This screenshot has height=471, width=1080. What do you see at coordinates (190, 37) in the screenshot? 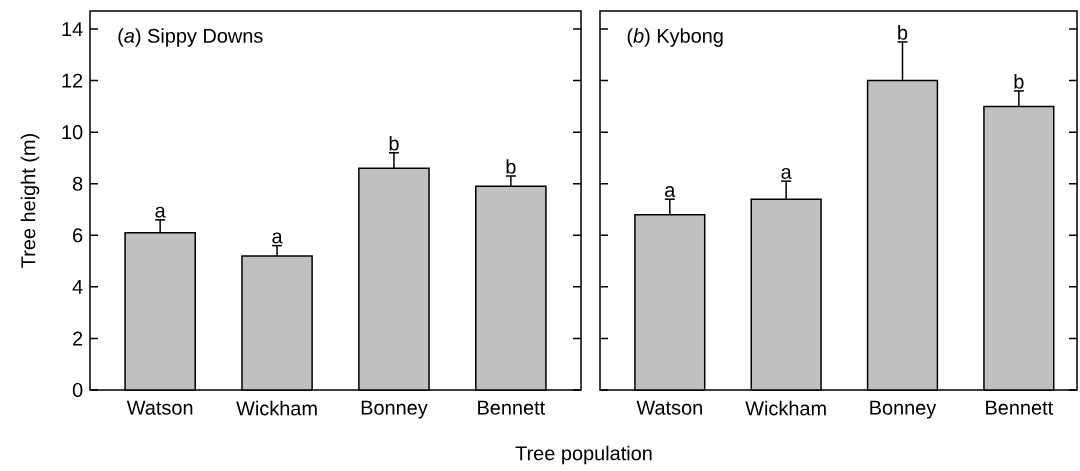
I see `text: (a) Sippy Downs` at bounding box center [190, 37].